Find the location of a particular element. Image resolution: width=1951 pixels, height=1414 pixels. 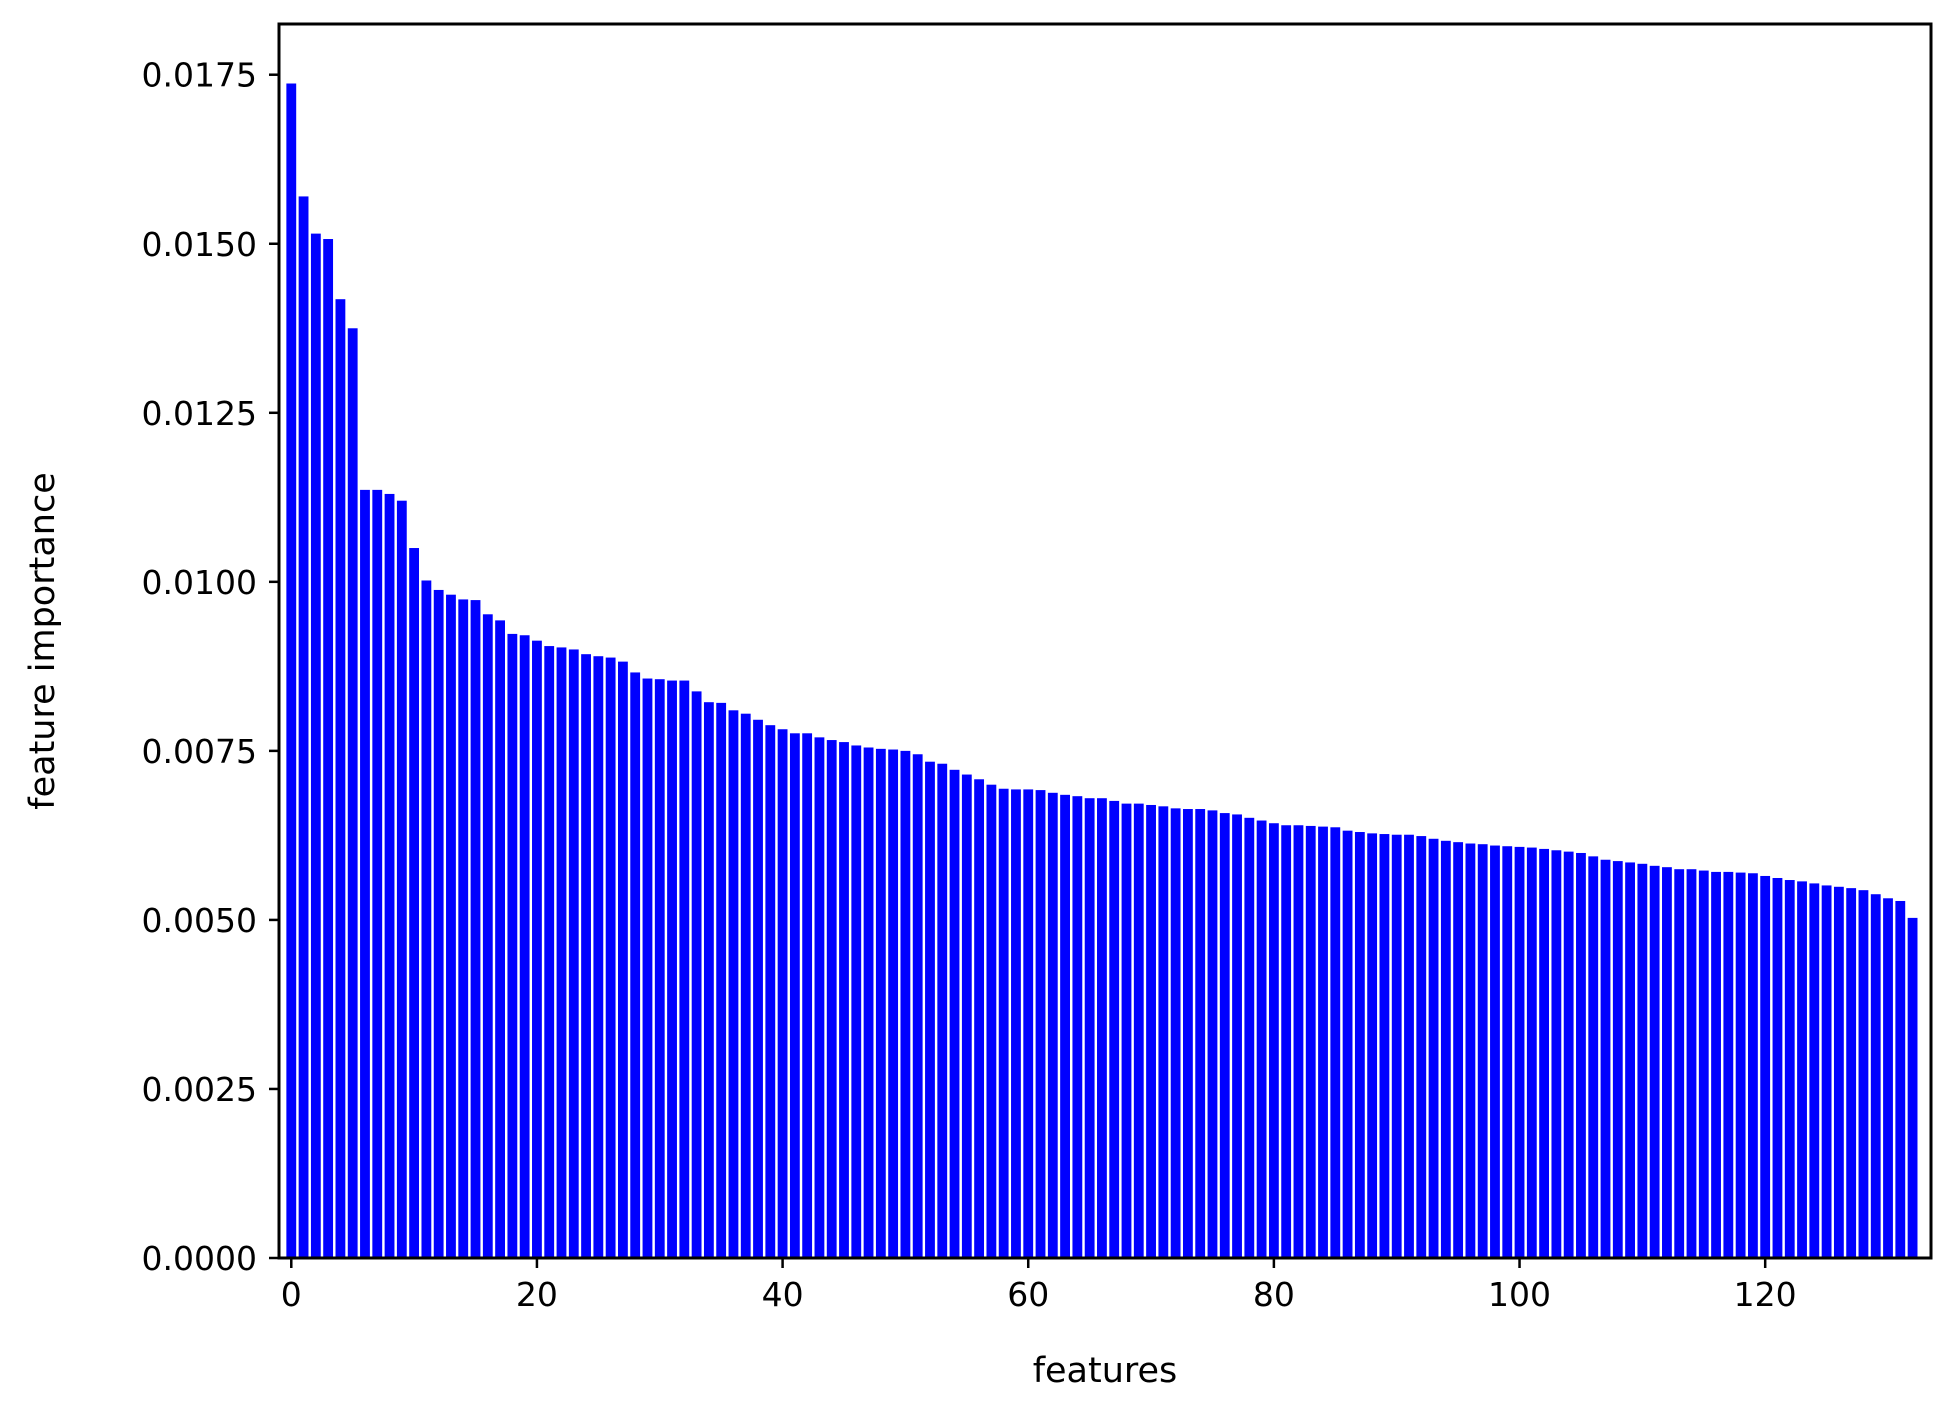

x-tick-label: 100 is located at coordinates (1519, 1294).